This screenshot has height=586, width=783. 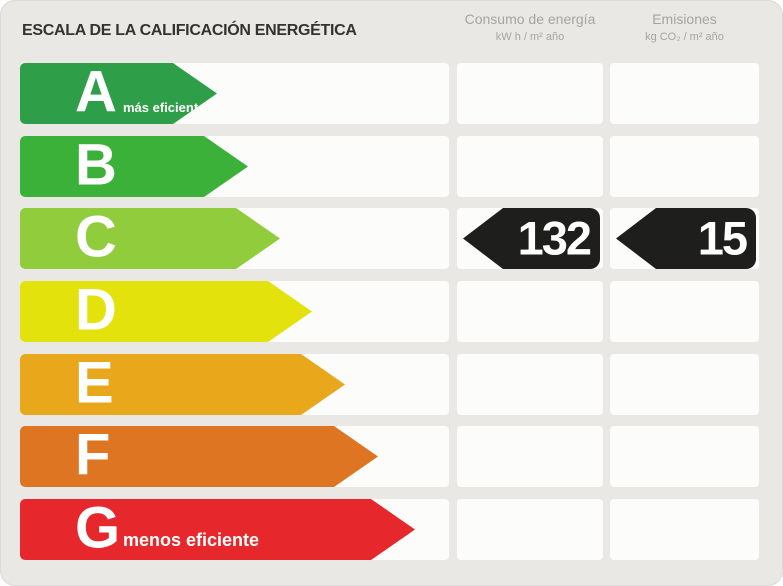 I want to click on rating-arrow-a: A más eficiente, so click(x=118, y=93).